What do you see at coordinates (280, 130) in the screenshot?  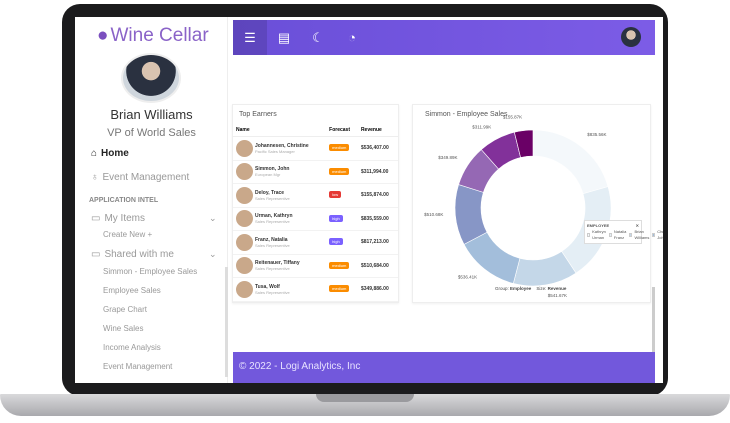 I see `column-header: Name` at bounding box center [280, 130].